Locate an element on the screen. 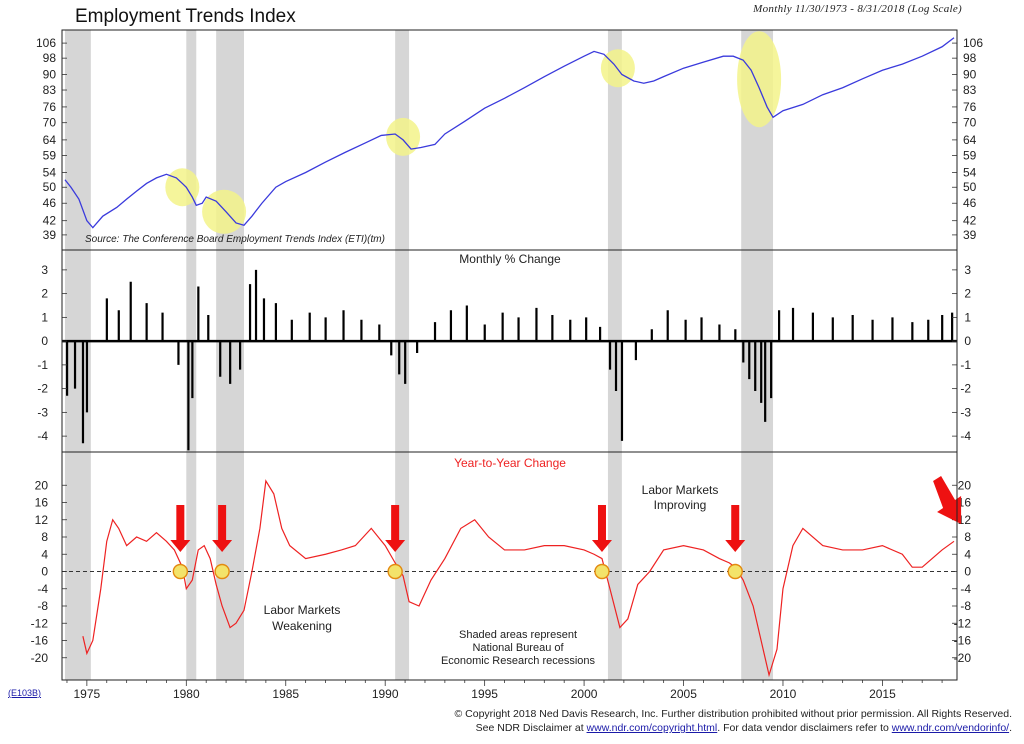  chart-title: Employment Trends Index is located at coordinates (185, 16).